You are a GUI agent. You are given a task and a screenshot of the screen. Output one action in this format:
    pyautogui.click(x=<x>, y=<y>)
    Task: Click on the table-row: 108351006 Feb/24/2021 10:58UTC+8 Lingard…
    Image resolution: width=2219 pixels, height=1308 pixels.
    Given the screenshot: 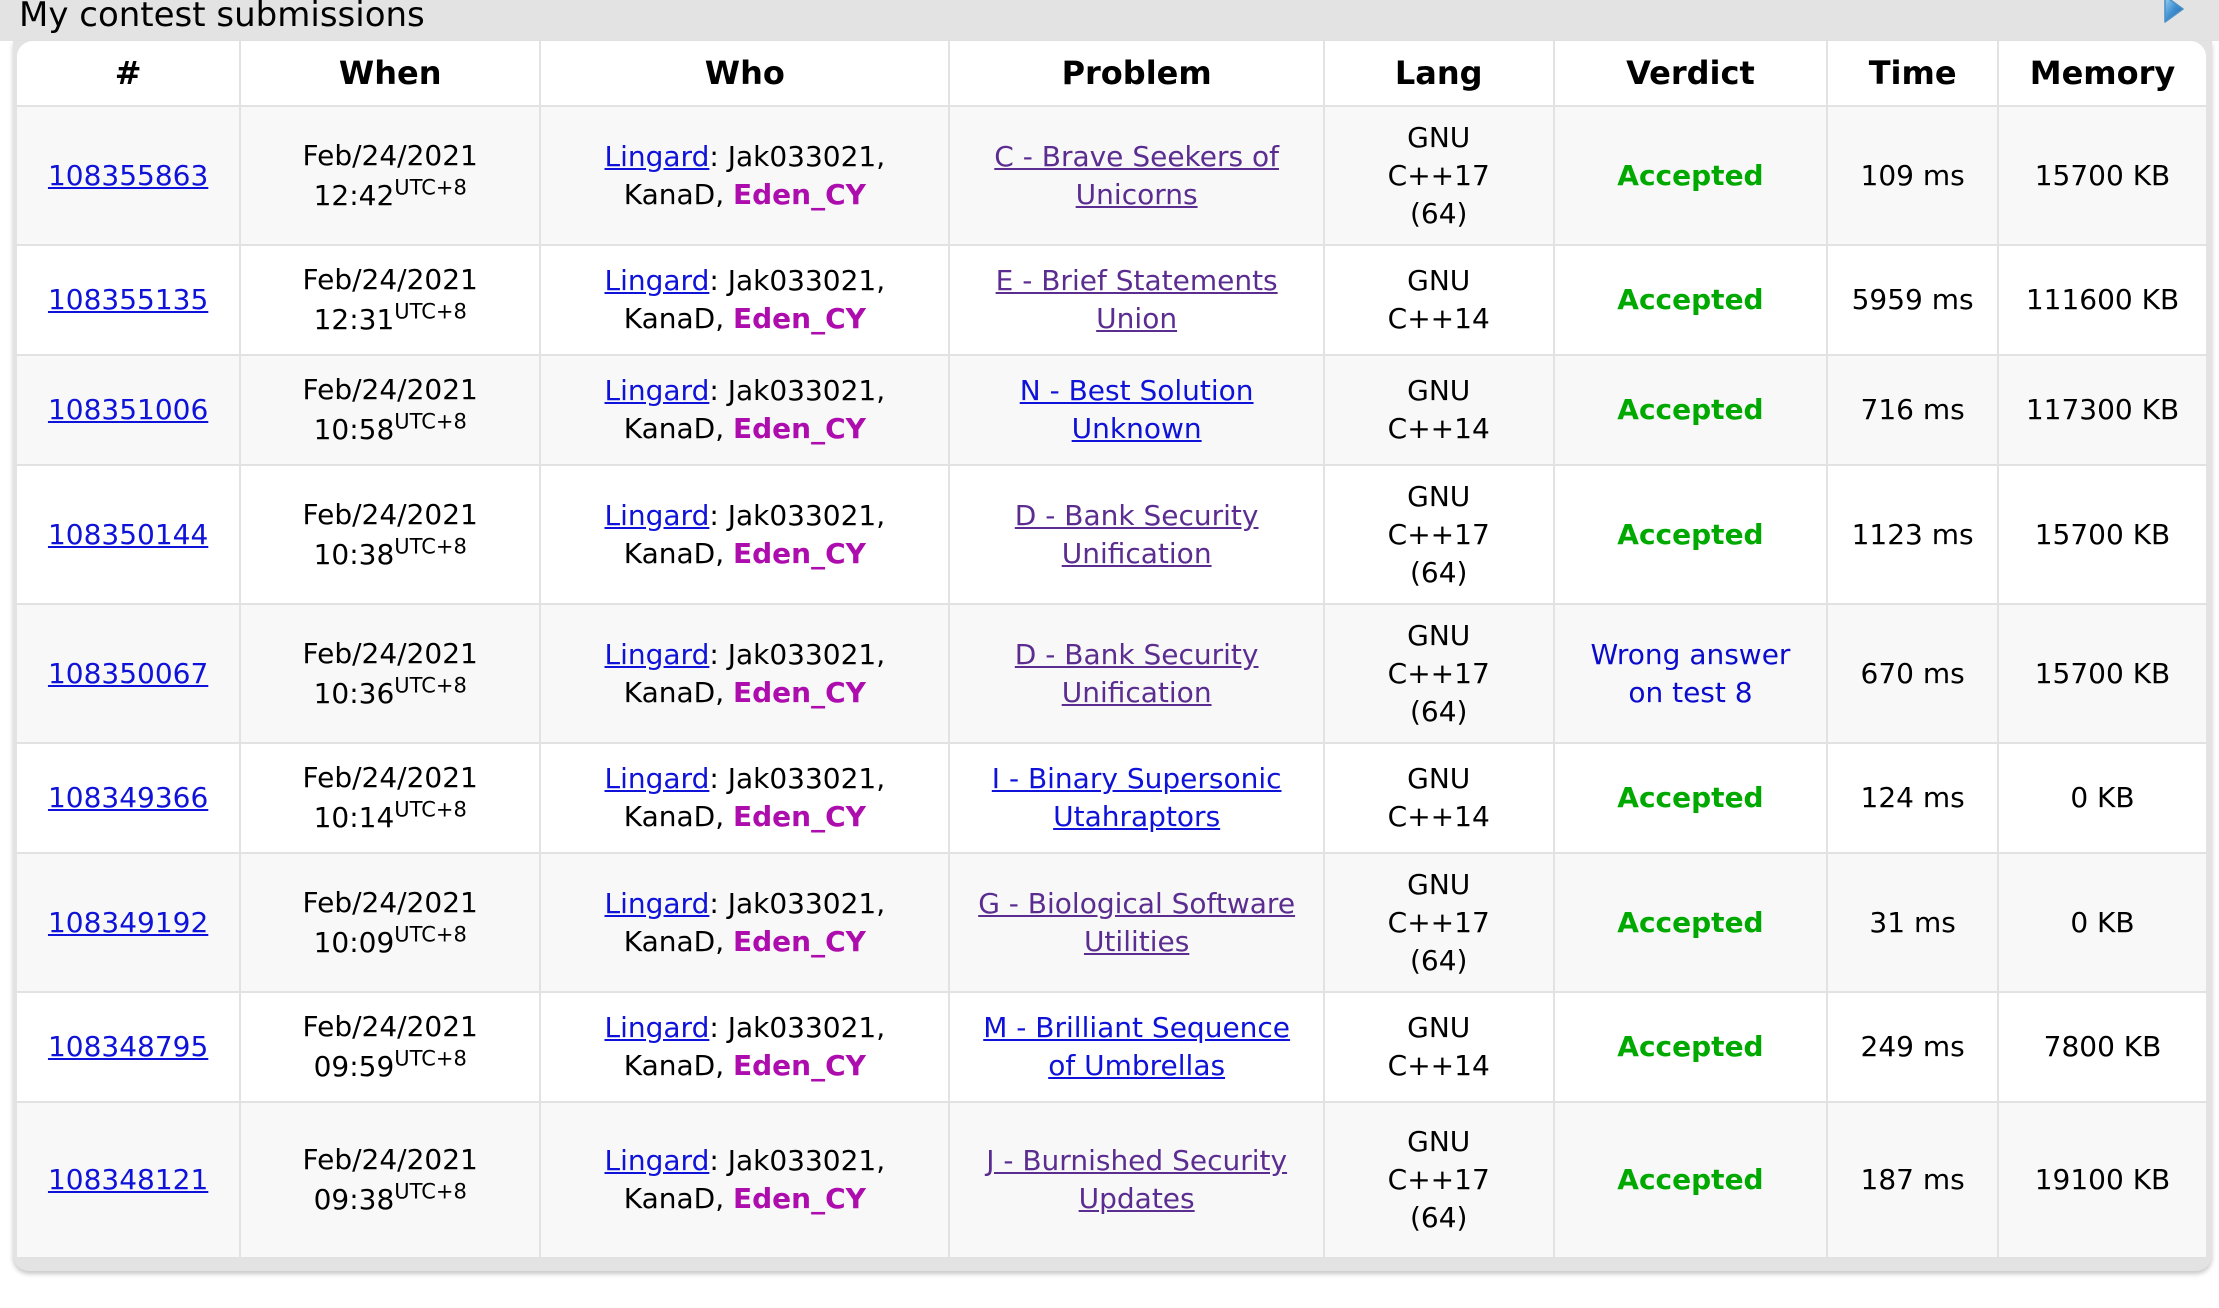 What is the action you would take?
    pyautogui.click(x=1111, y=410)
    